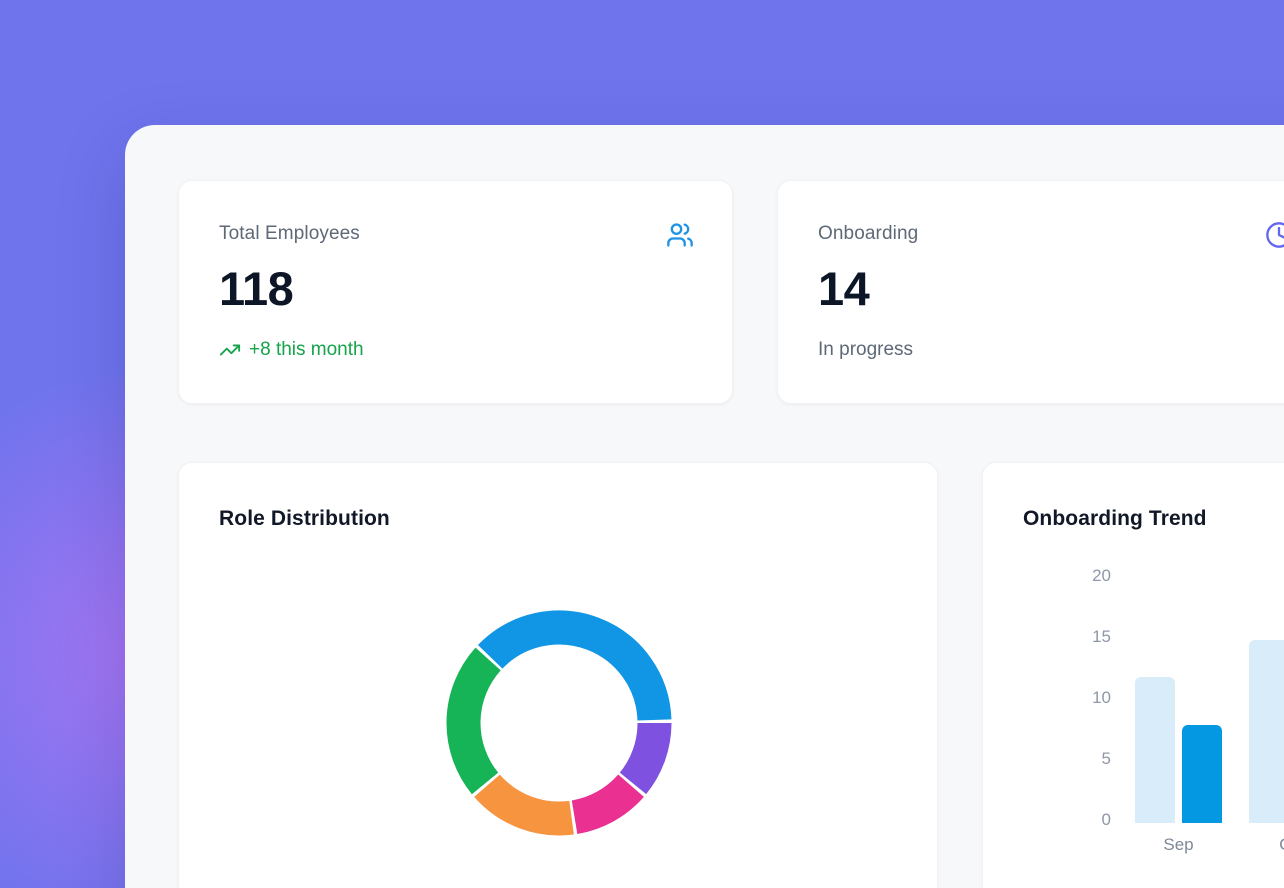 This screenshot has height=888, width=1284. Describe the element at coordinates (306, 349) in the screenshot. I see `trend-text: +8 this month` at that location.